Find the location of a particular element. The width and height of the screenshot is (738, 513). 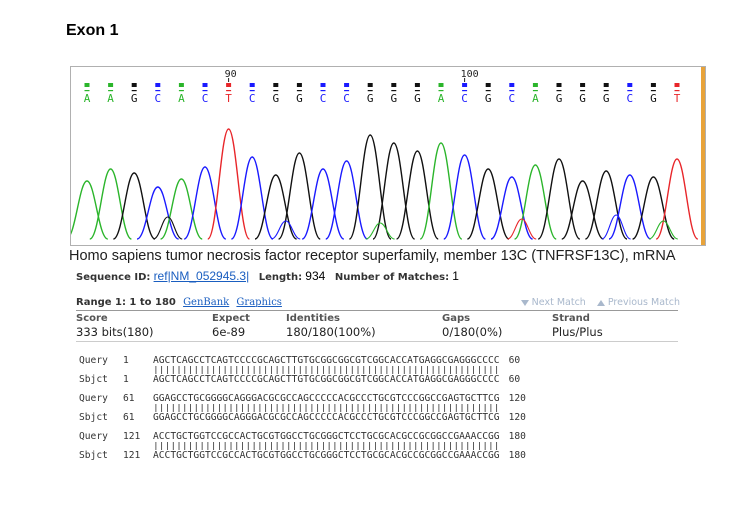

previous-match-button: Previous Match is located at coordinates (634, 302).